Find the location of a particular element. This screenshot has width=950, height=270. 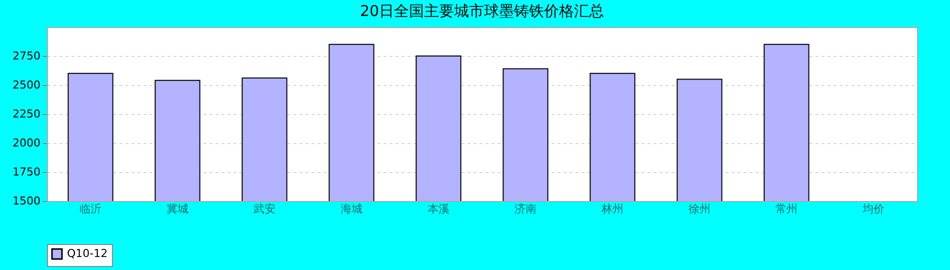

x-tick-label: 常州 is located at coordinates (787, 209).